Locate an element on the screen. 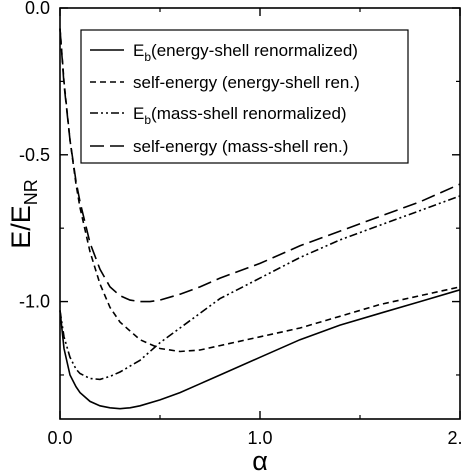 The image size is (463, 474). y-tick-label: -1.0 is located at coordinates (34, 302).